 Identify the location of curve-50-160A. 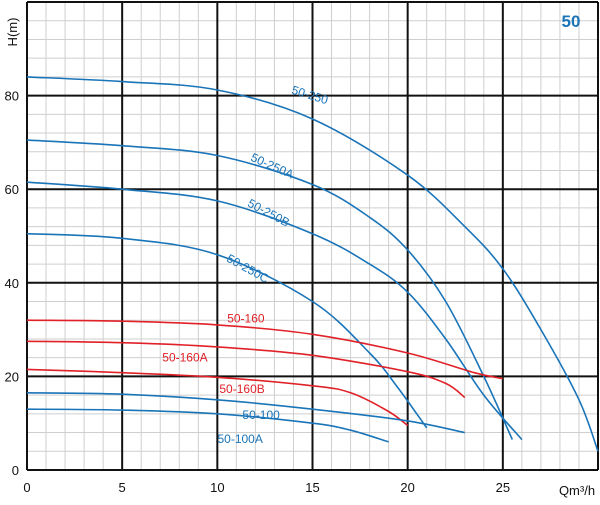
(246, 369).